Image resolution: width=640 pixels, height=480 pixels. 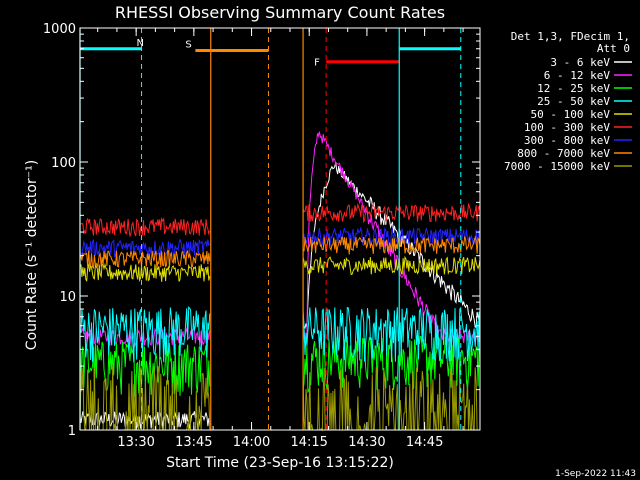 I want to click on legend-label-7: 800 - 7000 keV, so click(x=563, y=153).